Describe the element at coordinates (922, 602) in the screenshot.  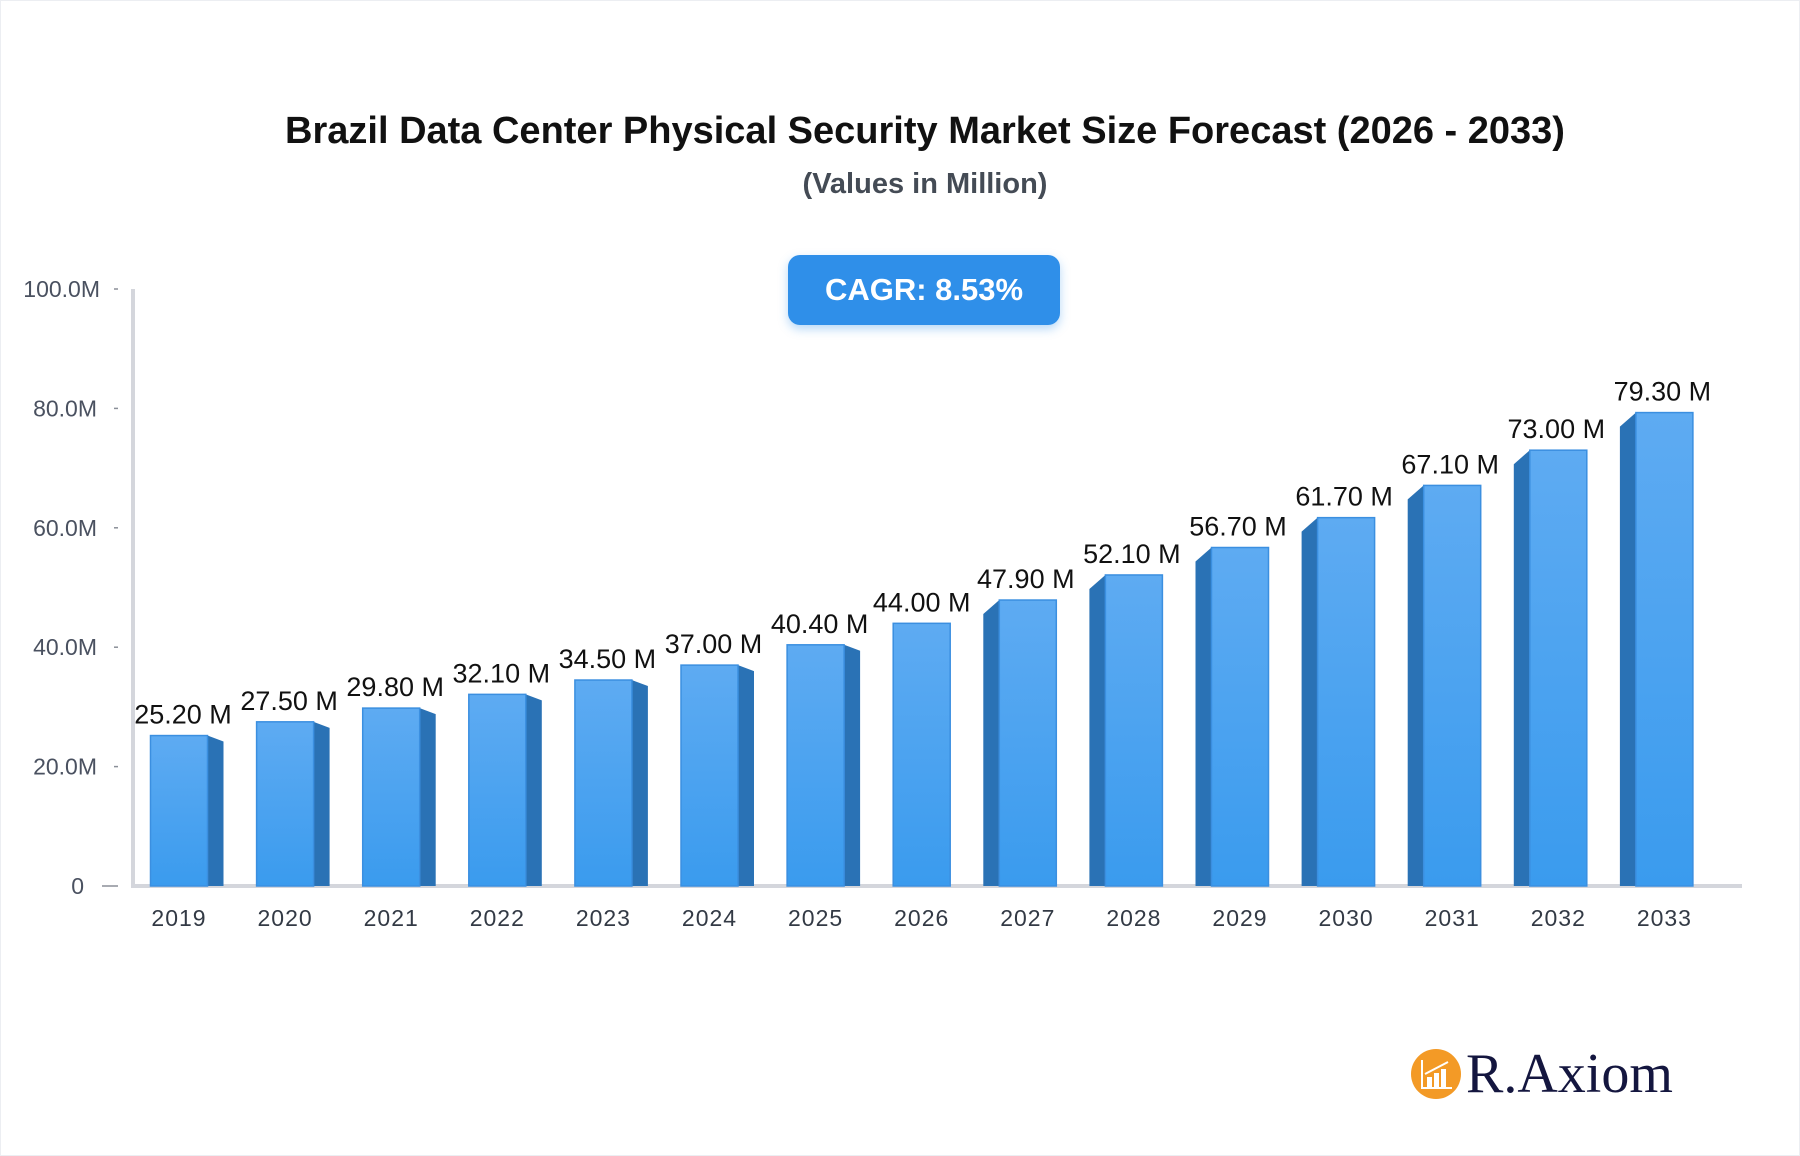
I see `data-label: 44.00 M` at that location.